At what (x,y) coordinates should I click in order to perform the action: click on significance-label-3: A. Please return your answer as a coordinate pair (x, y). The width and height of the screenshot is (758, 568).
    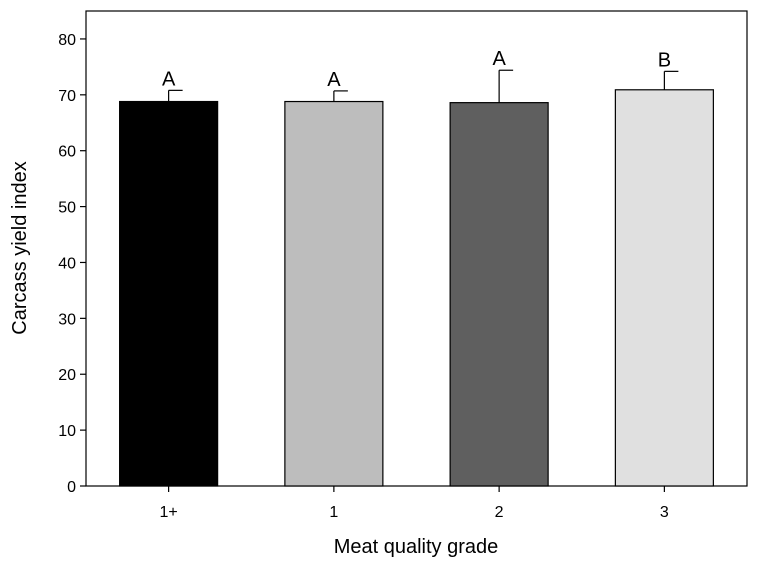
    Looking at the image, I should click on (499, 59).